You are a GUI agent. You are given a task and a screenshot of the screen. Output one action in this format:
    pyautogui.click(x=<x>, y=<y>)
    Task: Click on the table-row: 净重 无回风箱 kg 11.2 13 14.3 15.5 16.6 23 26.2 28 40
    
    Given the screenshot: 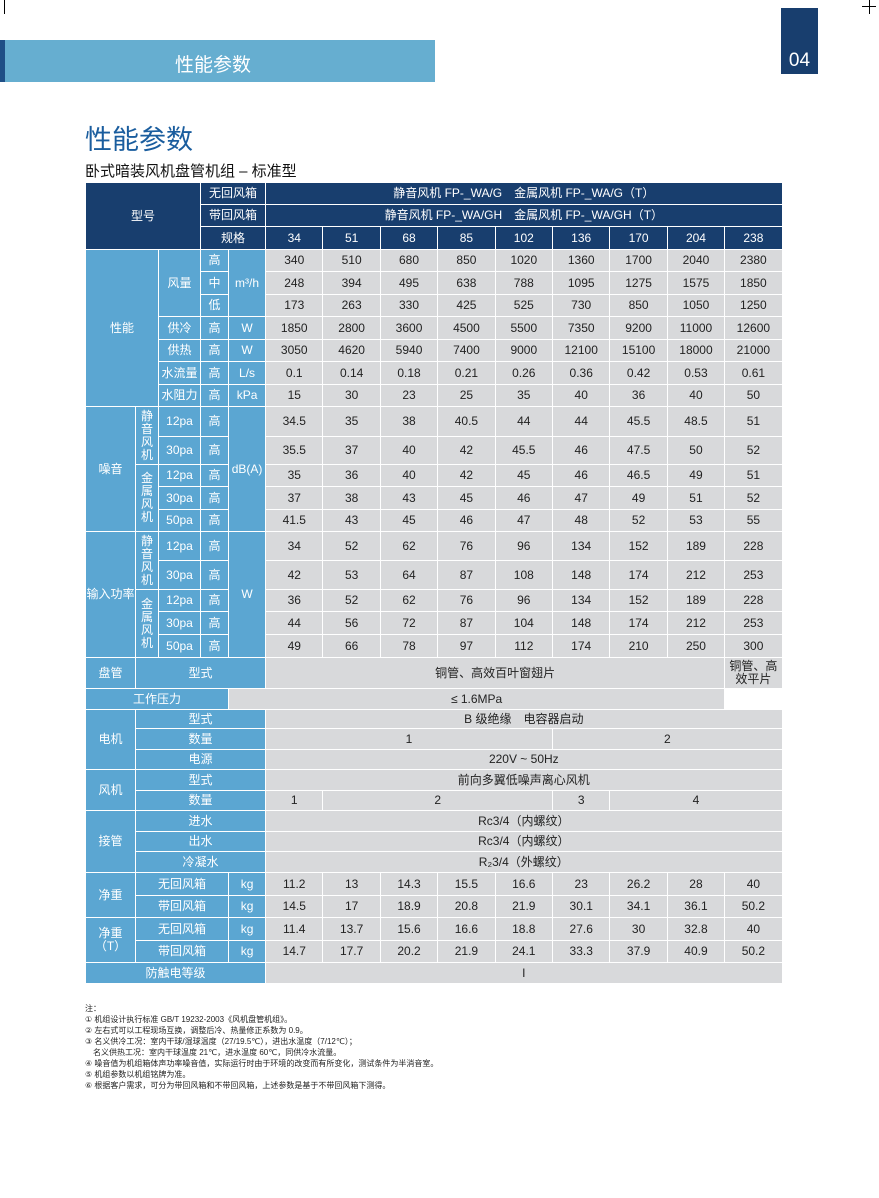 What is the action you would take?
    pyautogui.click(x=434, y=895)
    